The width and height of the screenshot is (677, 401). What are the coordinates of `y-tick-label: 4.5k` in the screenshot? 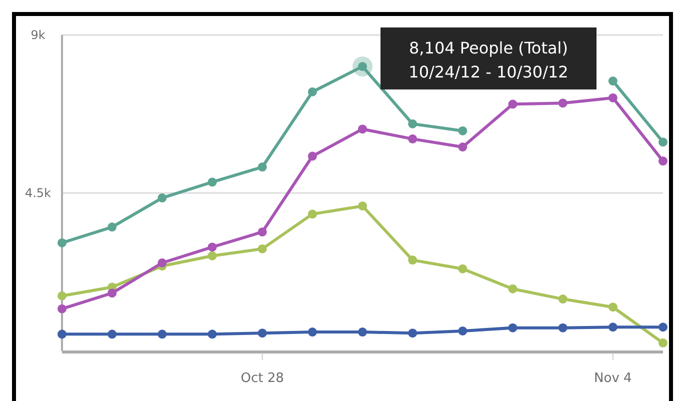 It's located at (38, 193).